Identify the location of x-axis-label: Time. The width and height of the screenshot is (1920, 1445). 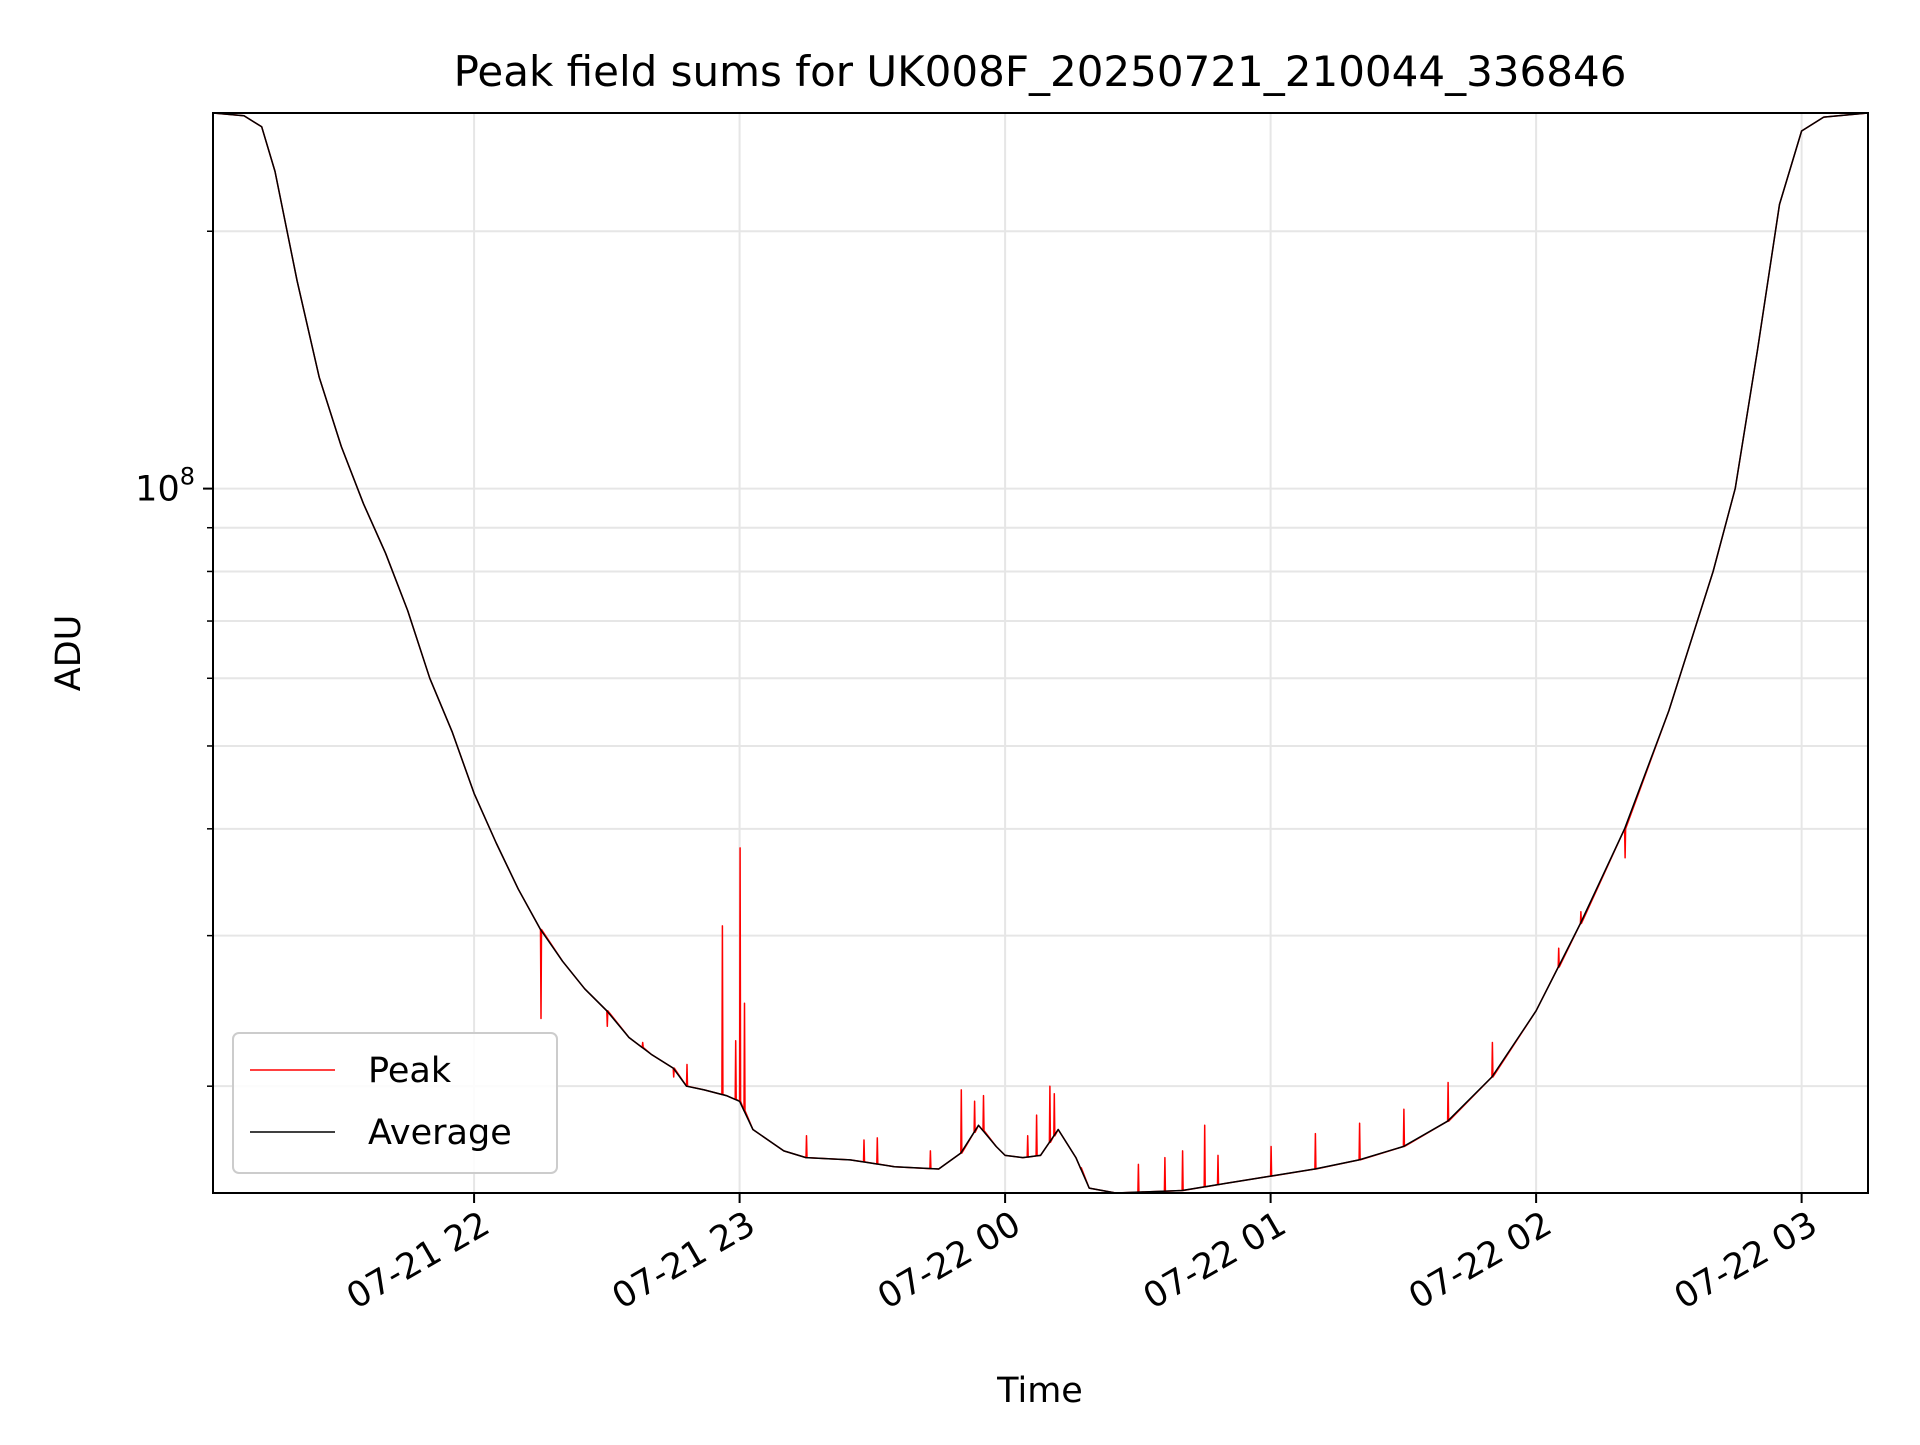
(1039, 1391).